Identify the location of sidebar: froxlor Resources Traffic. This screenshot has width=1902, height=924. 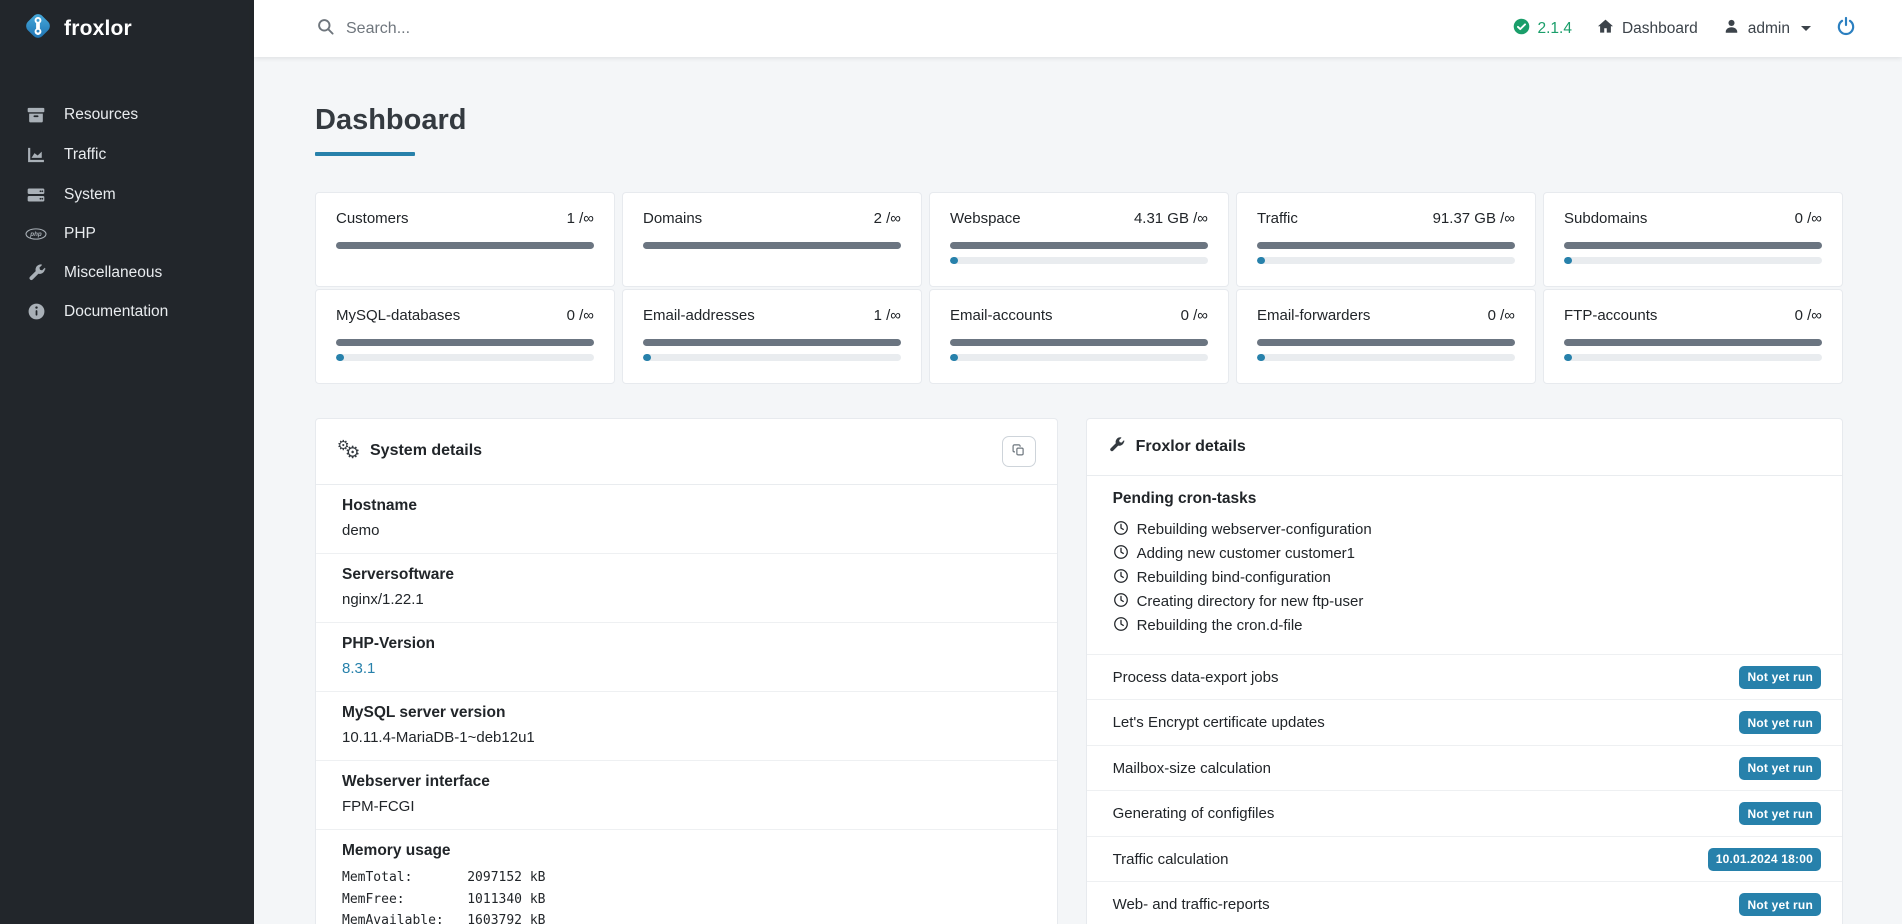
(127, 462).